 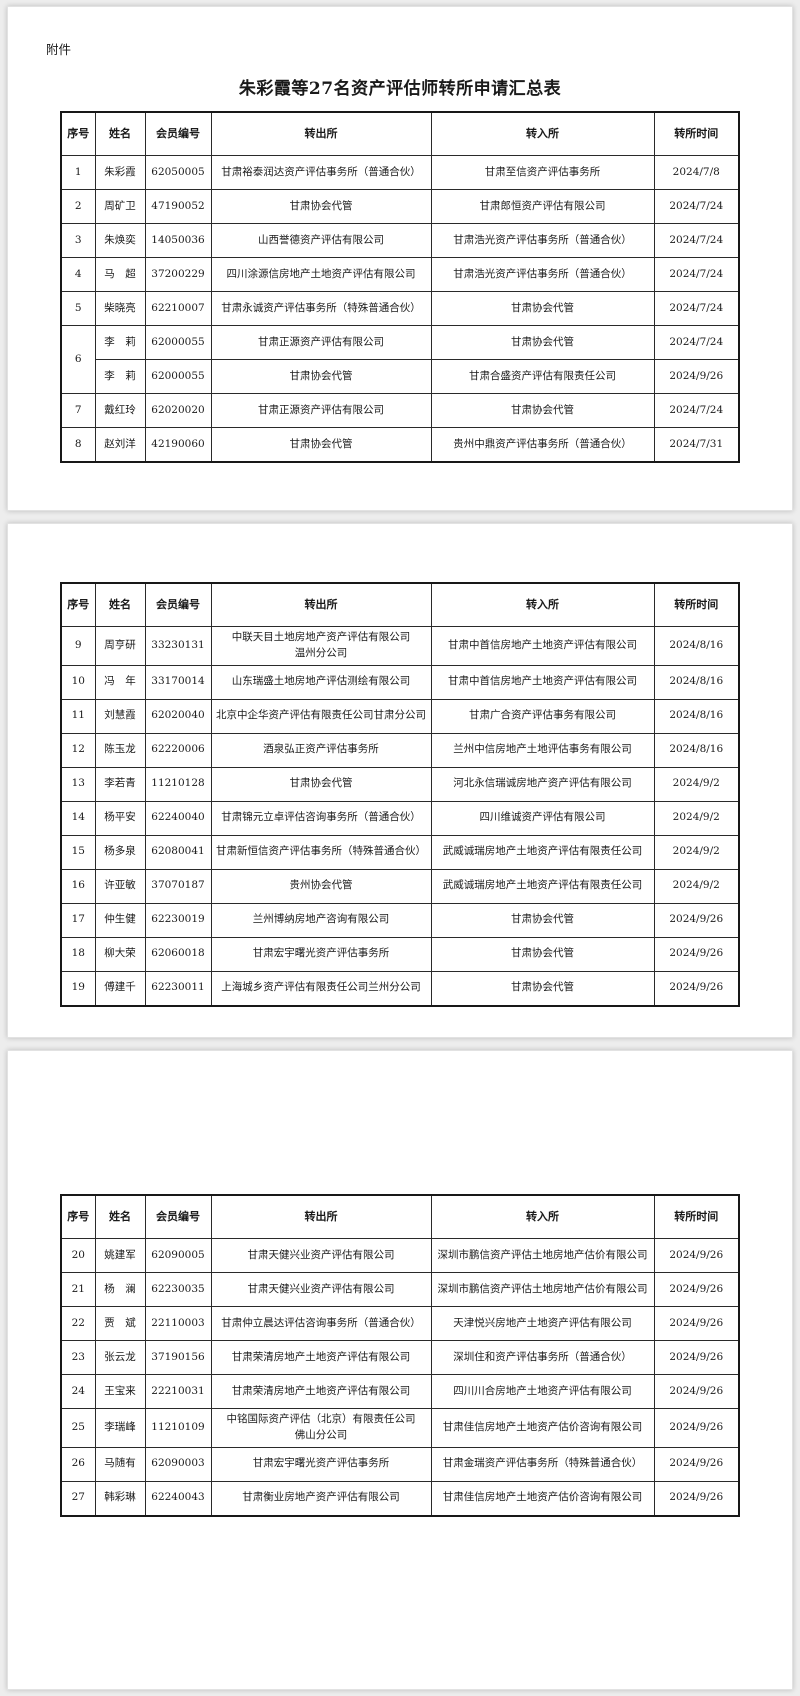 What do you see at coordinates (321, 920) in the screenshot?
I see `cell-from-firm: 兰州博纳房地产咨询有限公司` at bounding box center [321, 920].